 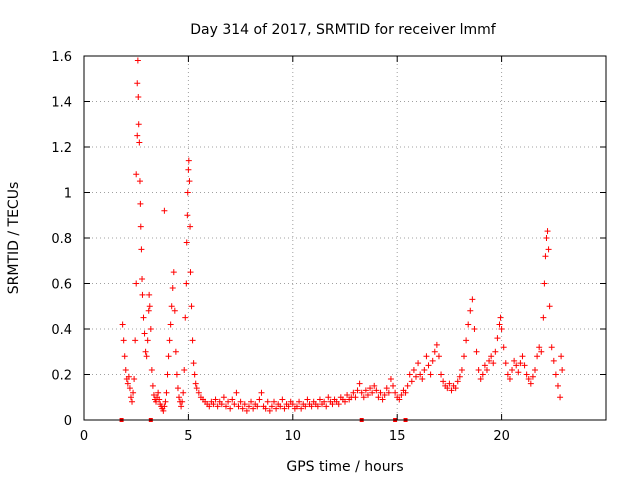 What do you see at coordinates (61, 239) in the screenshot?
I see `y-tick-label: 0.8` at bounding box center [61, 239].